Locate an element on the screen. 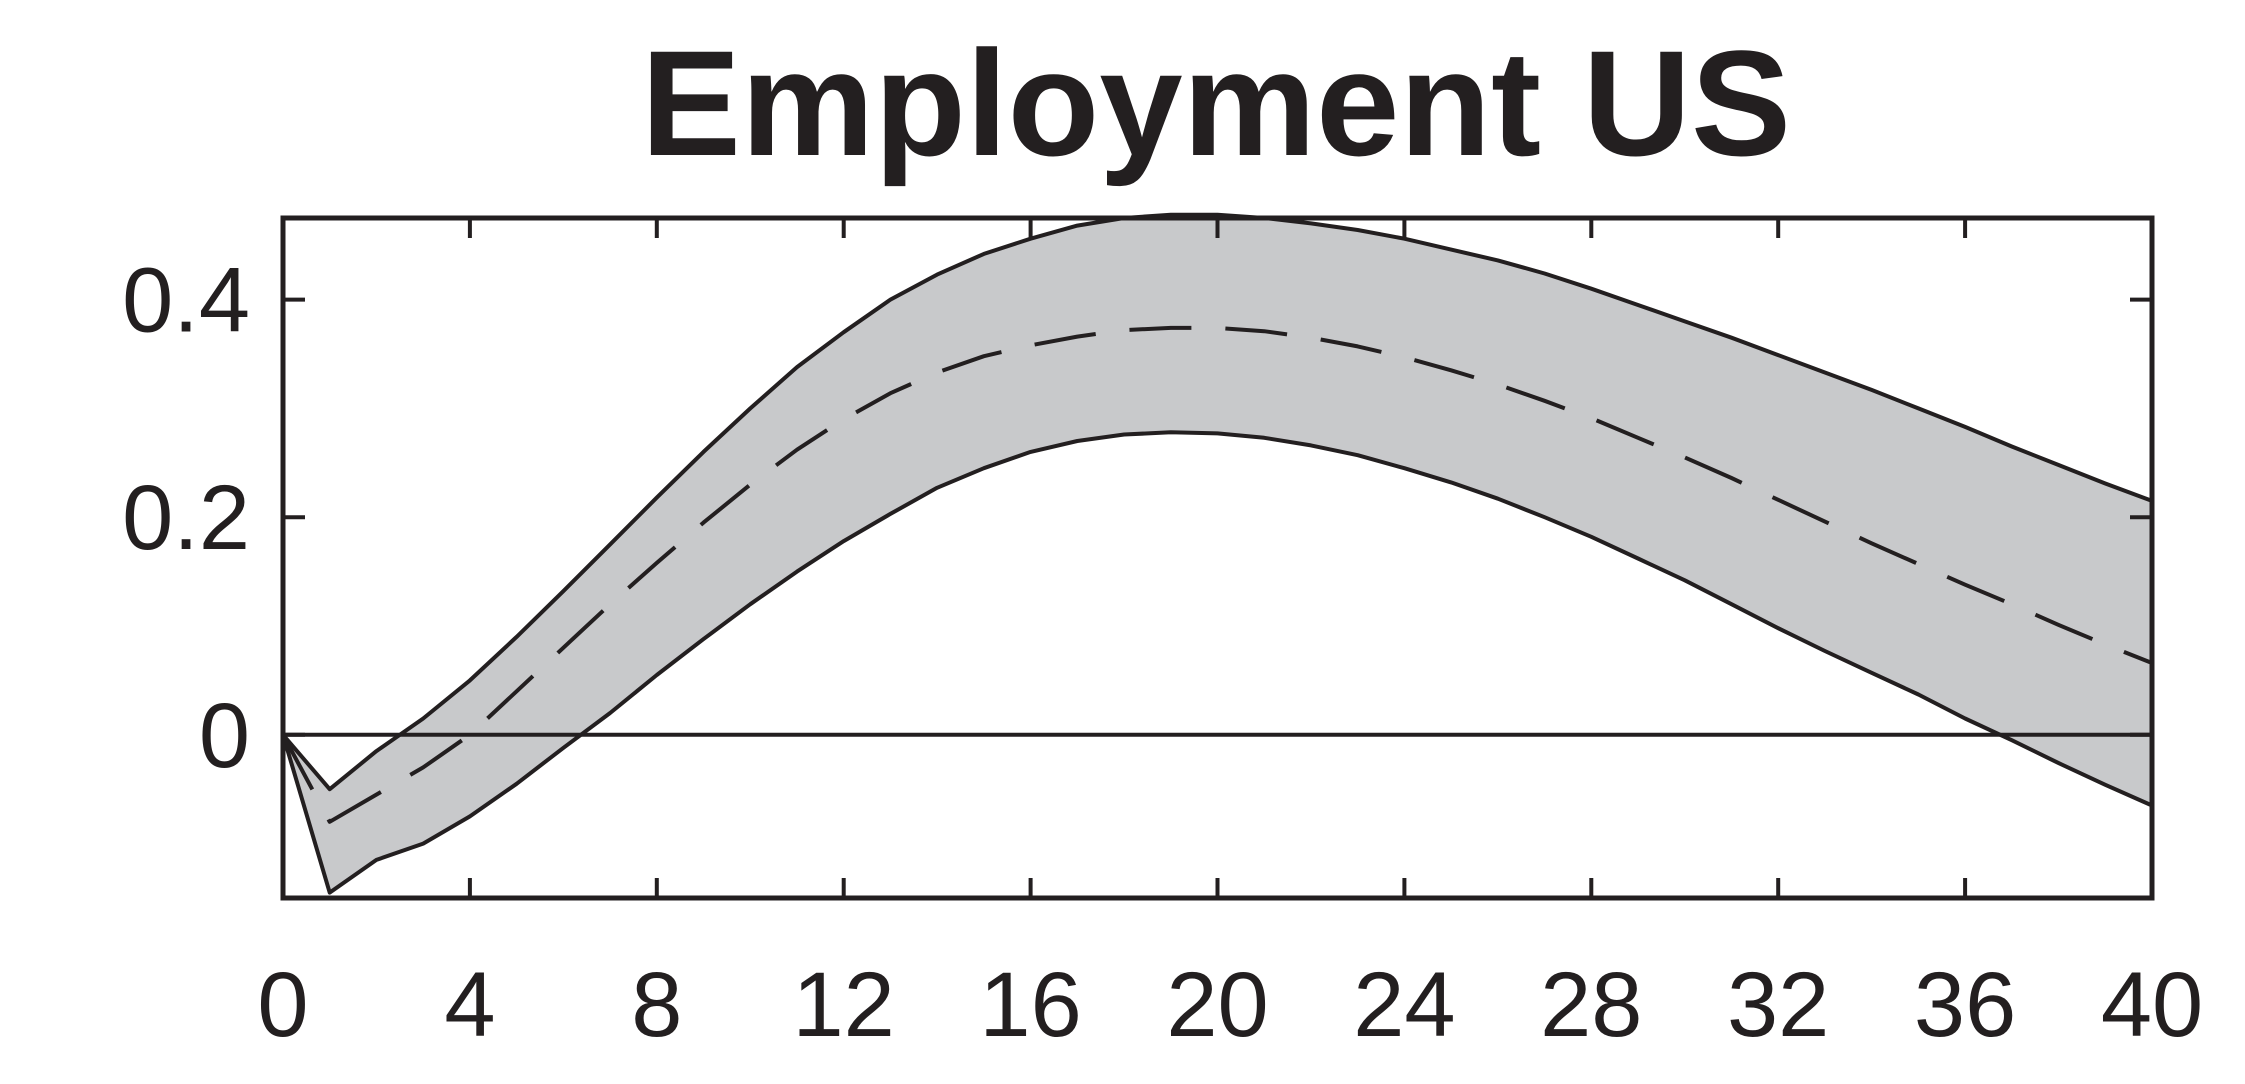 The width and height of the screenshot is (2245, 1084). x-tick-label: 32 is located at coordinates (1778, 1005).